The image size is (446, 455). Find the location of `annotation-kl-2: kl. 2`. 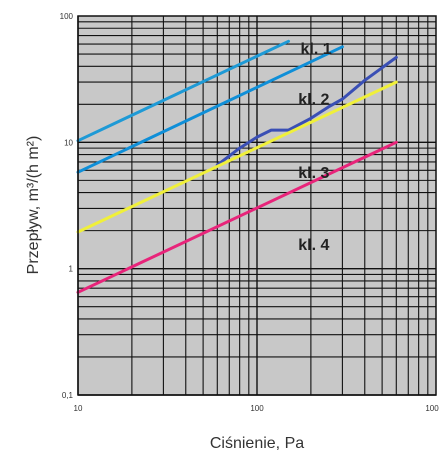

annotation-kl-2: kl. 2 is located at coordinates (313, 99).